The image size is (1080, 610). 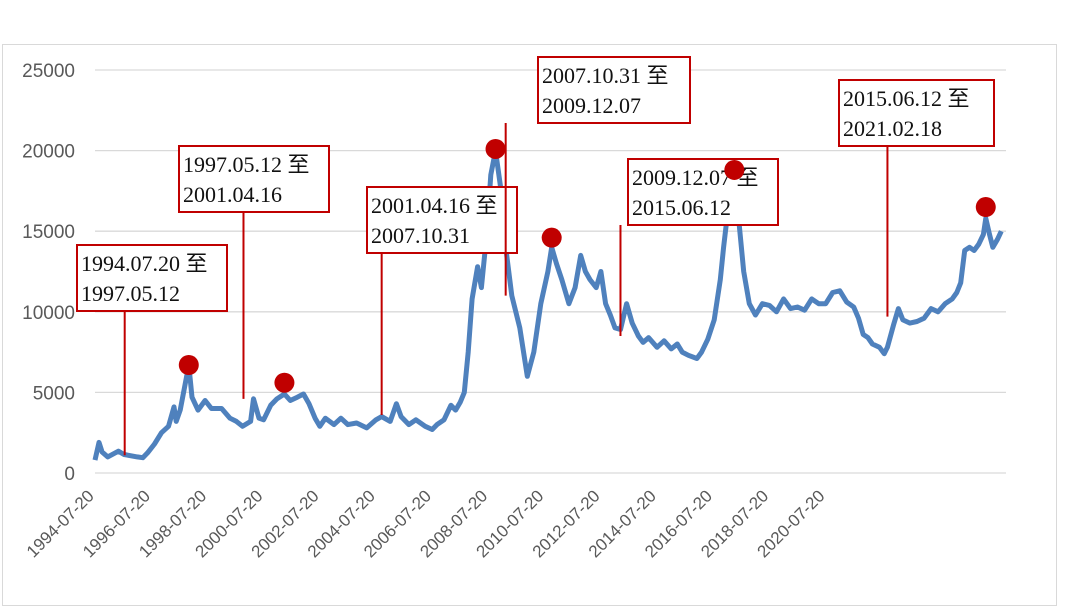 I want to click on annotation-text: 2007.10.31, so click(x=420, y=235).